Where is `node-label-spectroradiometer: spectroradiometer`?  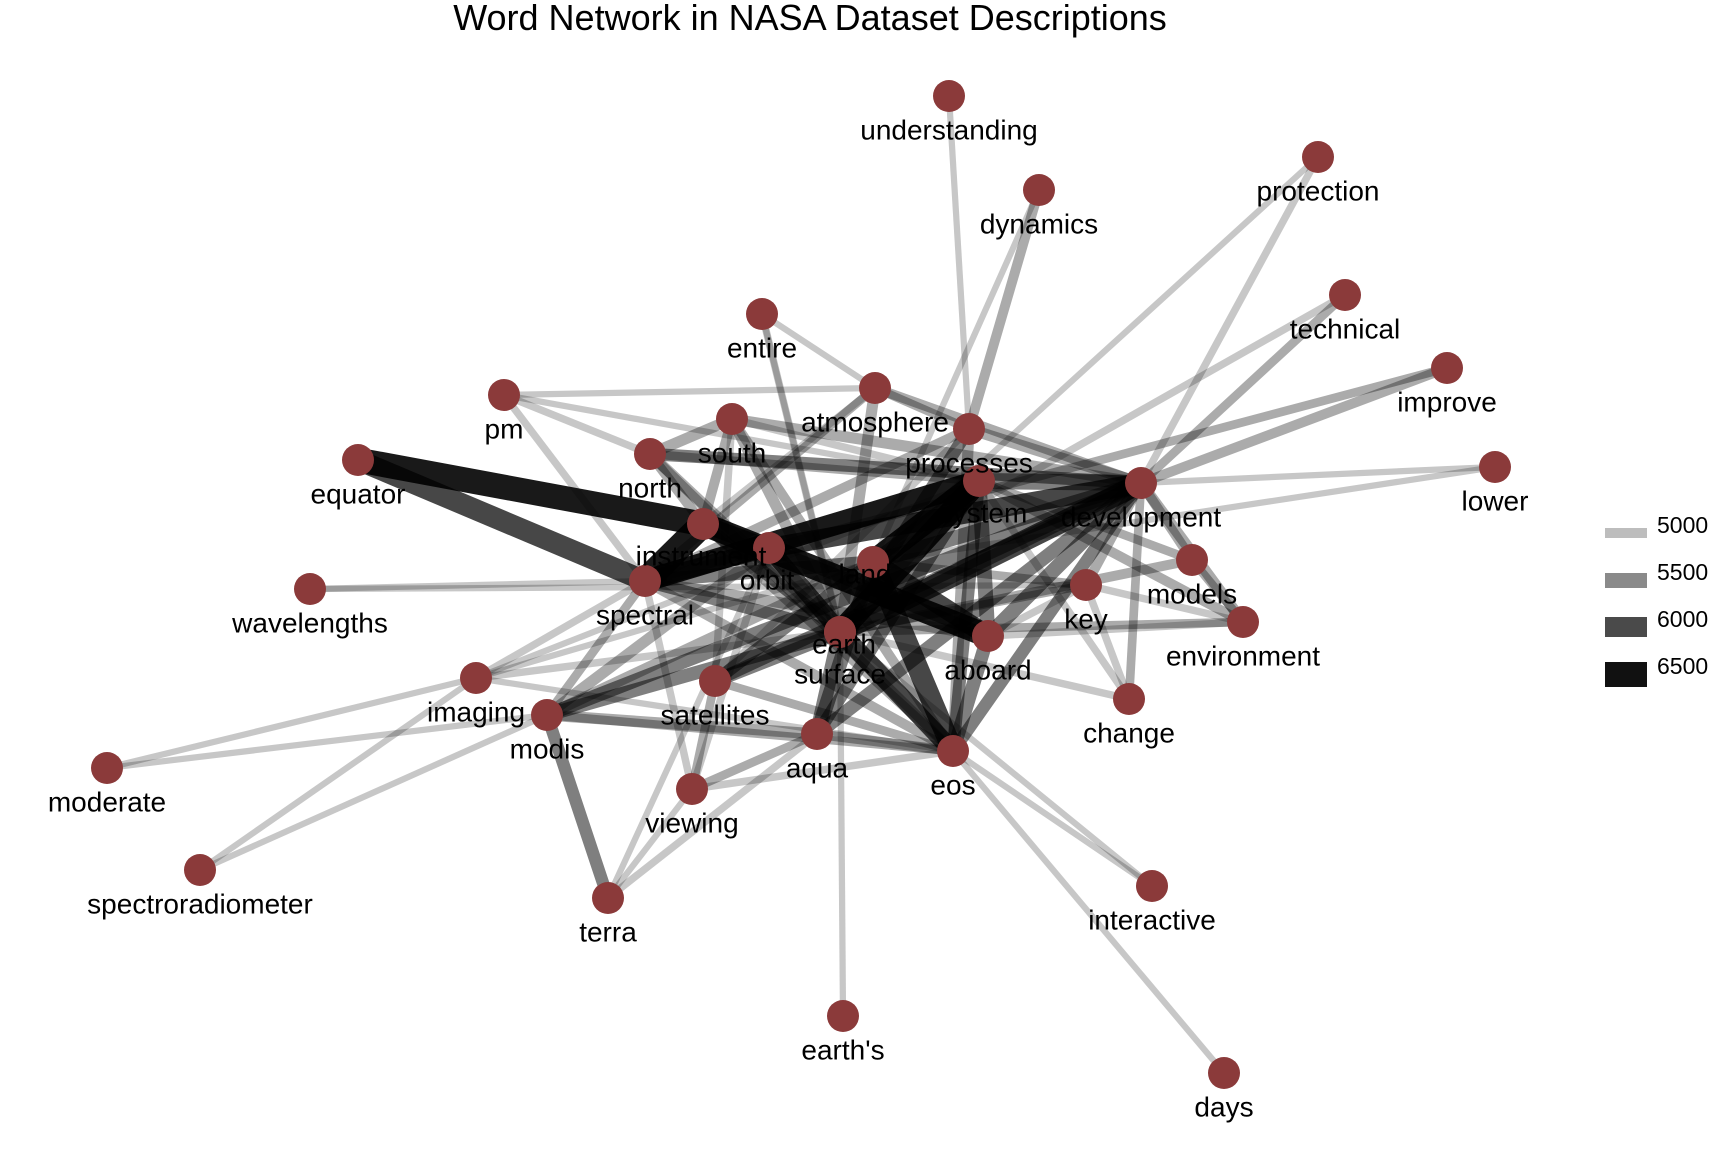 node-label-spectroradiometer: spectroradiometer is located at coordinates (200, 903).